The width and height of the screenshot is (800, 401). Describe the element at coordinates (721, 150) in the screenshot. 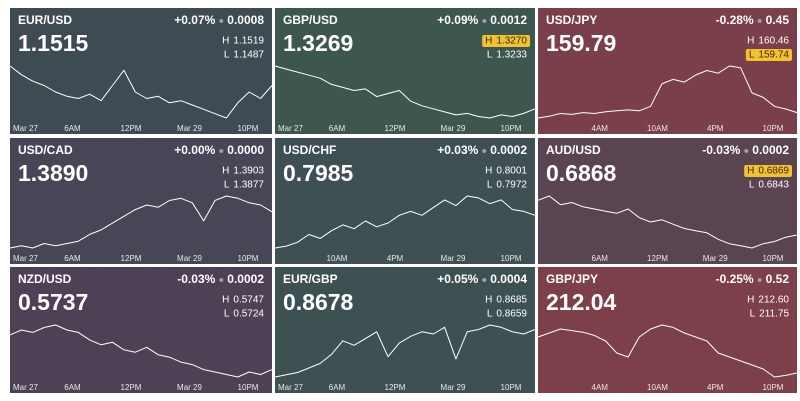

I see `change-percent: -0.03%` at that location.